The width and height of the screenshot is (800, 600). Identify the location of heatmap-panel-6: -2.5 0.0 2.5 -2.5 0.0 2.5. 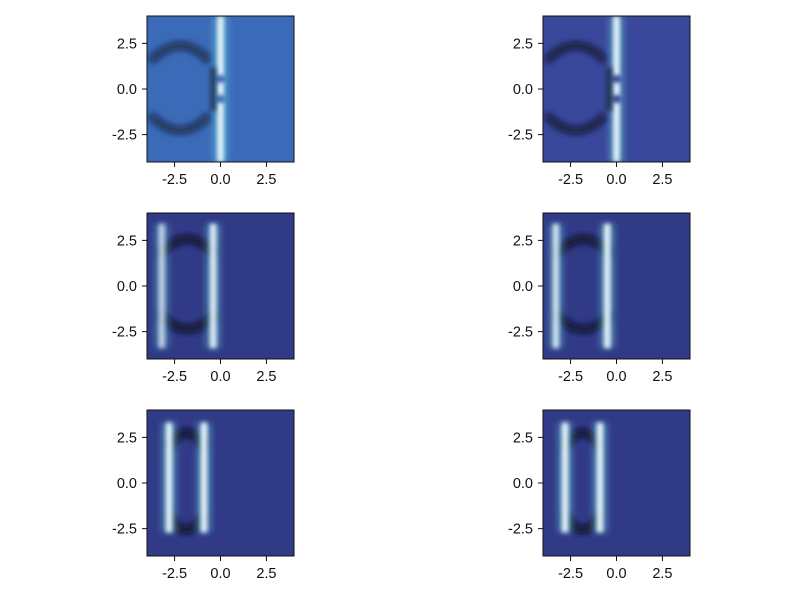
(599, 495).